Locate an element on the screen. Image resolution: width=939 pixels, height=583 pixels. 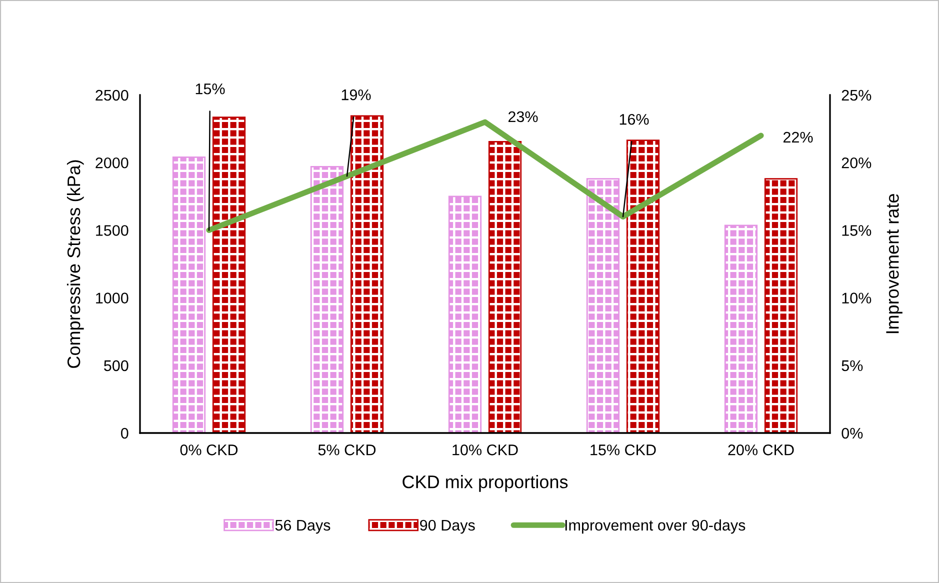
y-tick-label: 500 is located at coordinates (116, 366).